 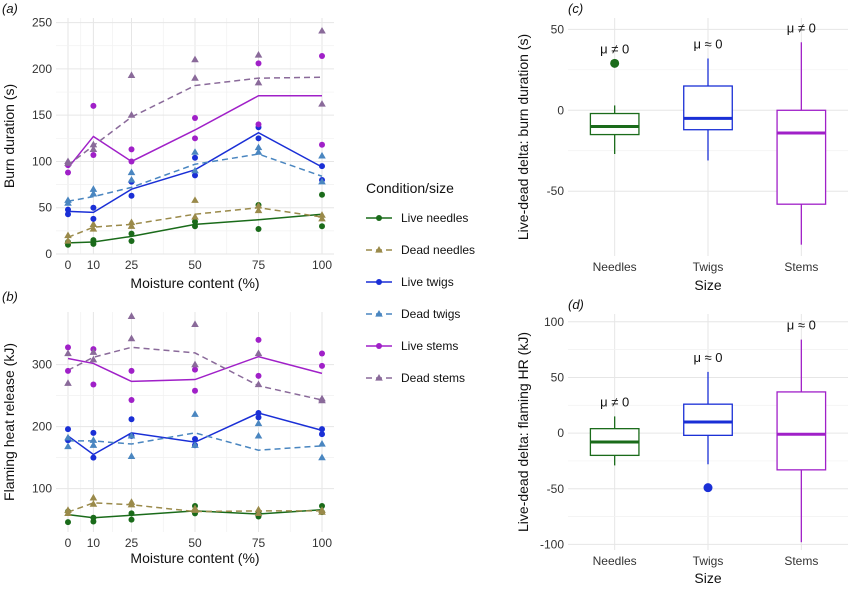 I want to click on panel-a-x-axis-label: Moisture content (%), so click(x=194, y=283).